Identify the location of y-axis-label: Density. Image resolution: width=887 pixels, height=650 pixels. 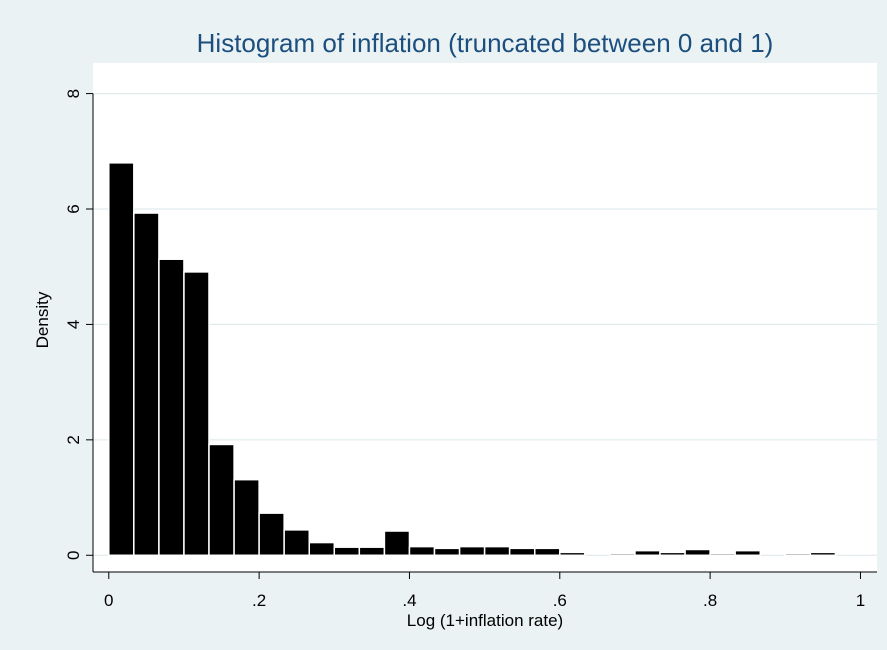
(42, 319).